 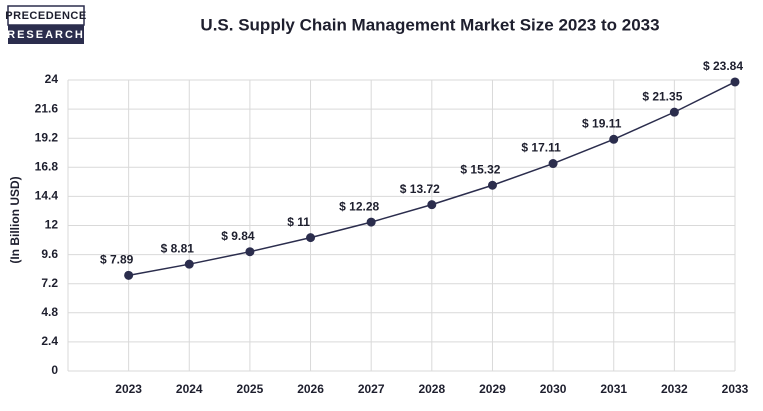 I want to click on data-label: $ 15.32, so click(x=480, y=169).